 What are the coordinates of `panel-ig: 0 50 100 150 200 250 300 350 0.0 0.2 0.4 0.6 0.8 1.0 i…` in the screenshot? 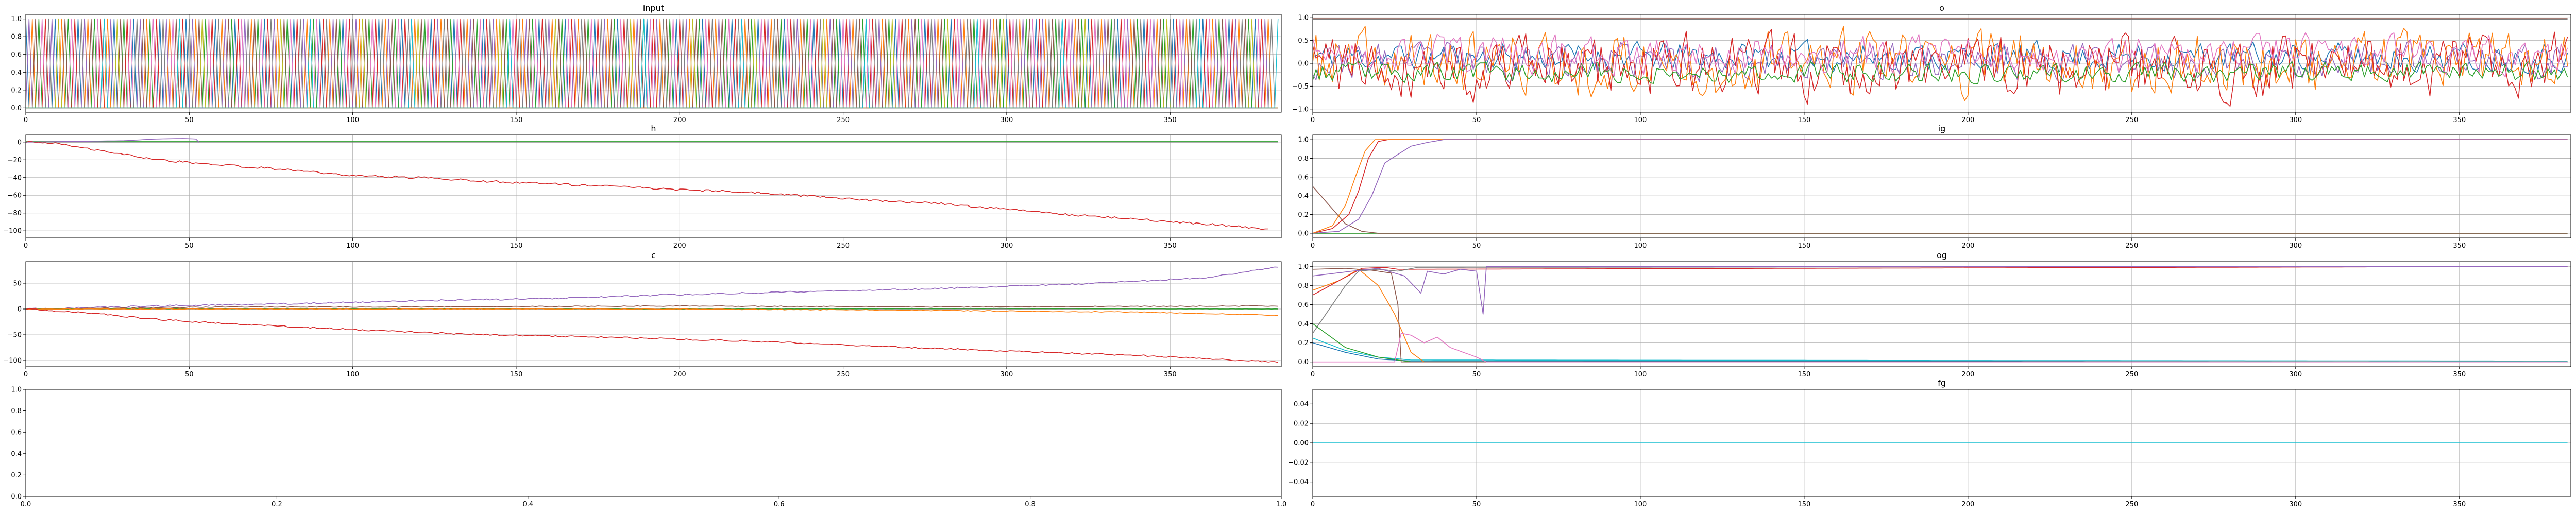 It's located at (1934, 187).